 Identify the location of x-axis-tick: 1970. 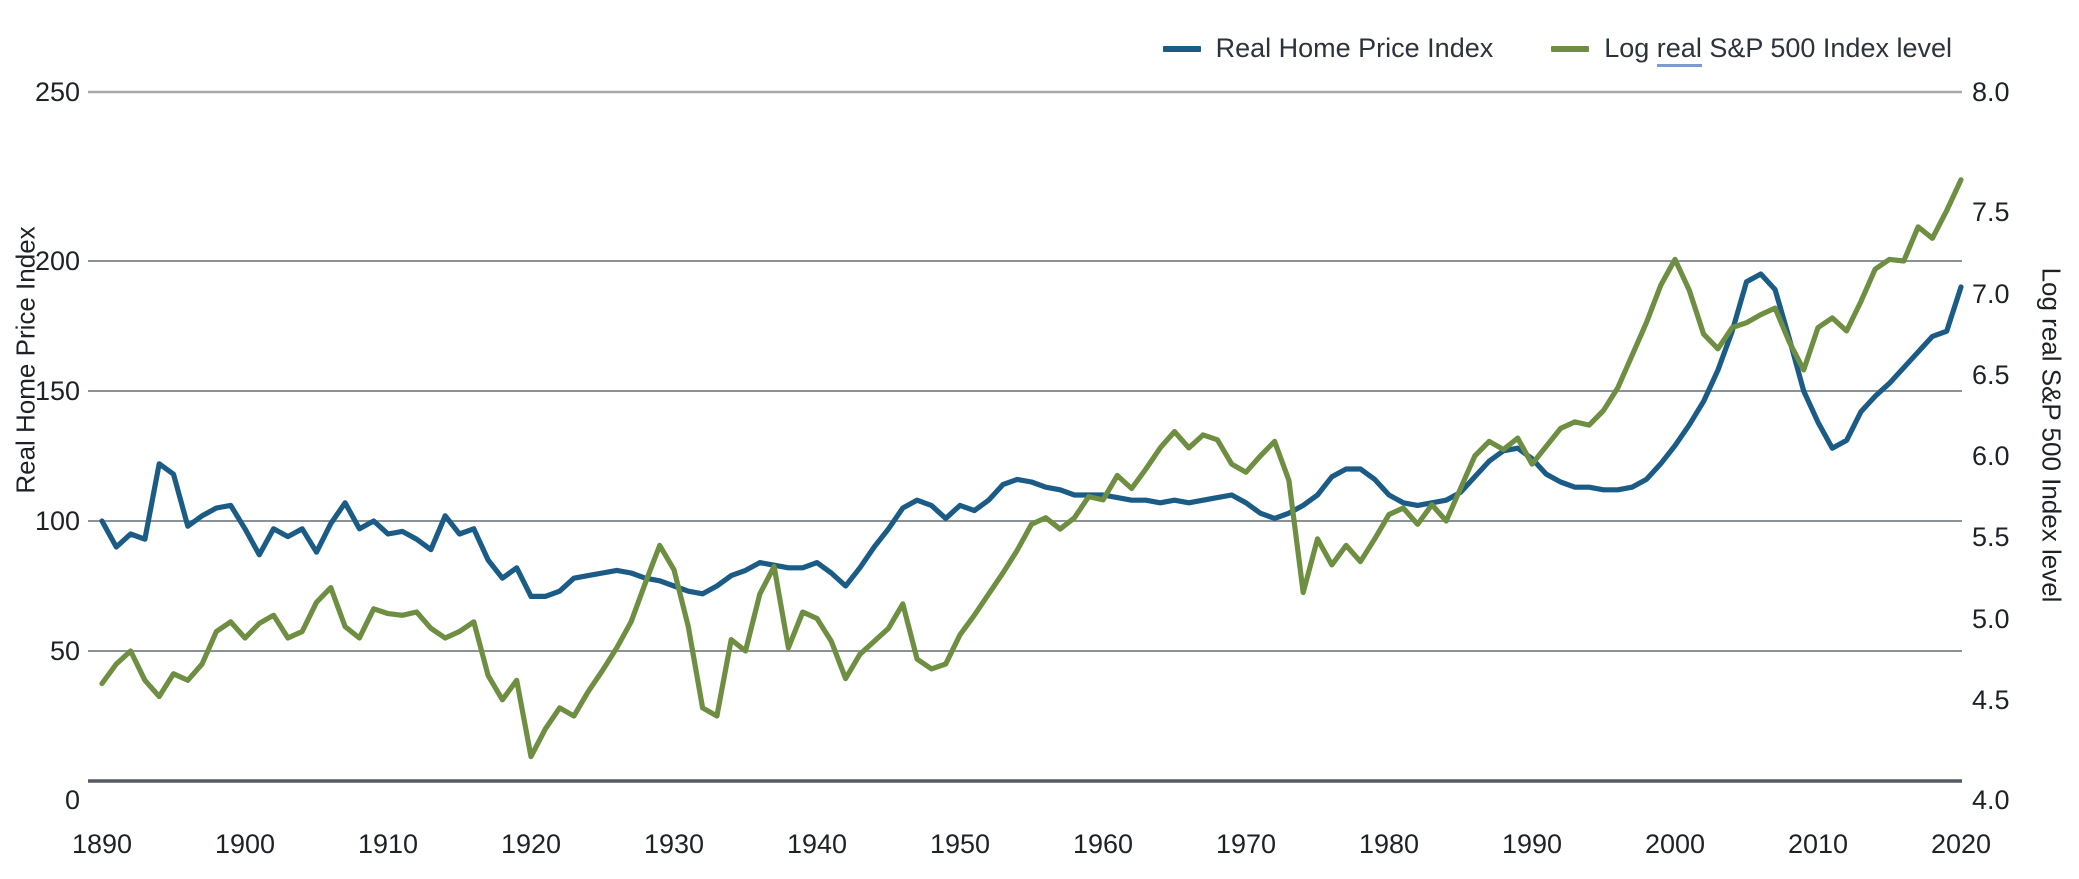
(1246, 844).